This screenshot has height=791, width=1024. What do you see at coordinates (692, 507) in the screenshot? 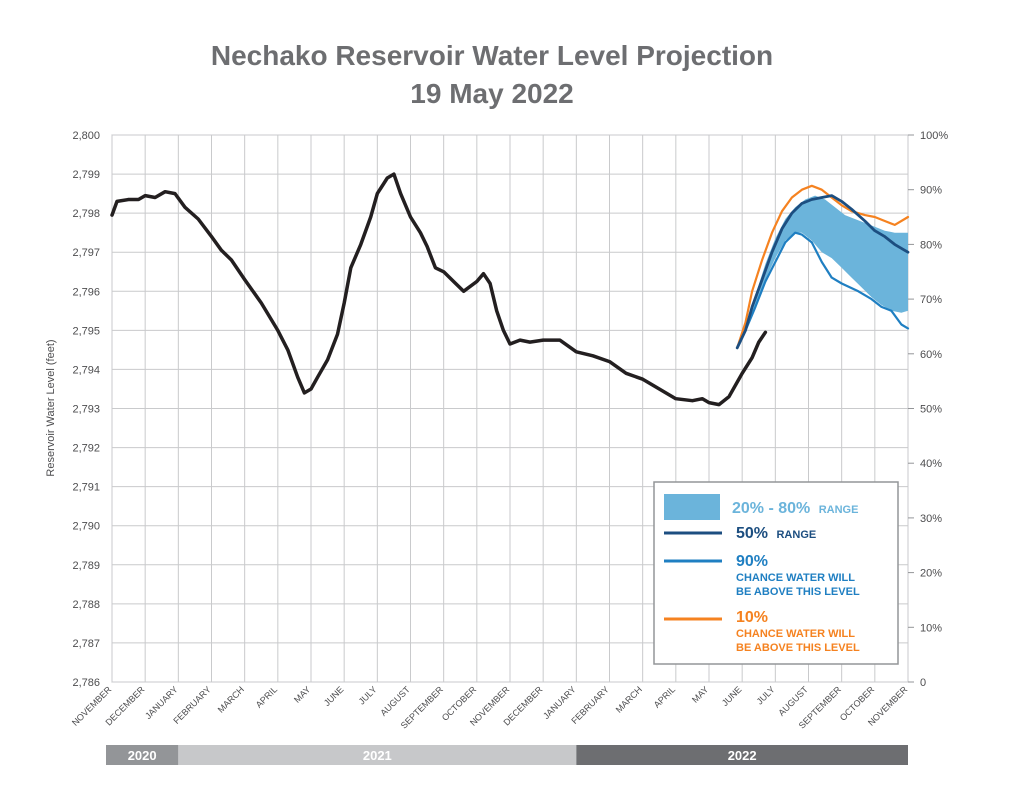
I see `legend-swatch-band` at bounding box center [692, 507].